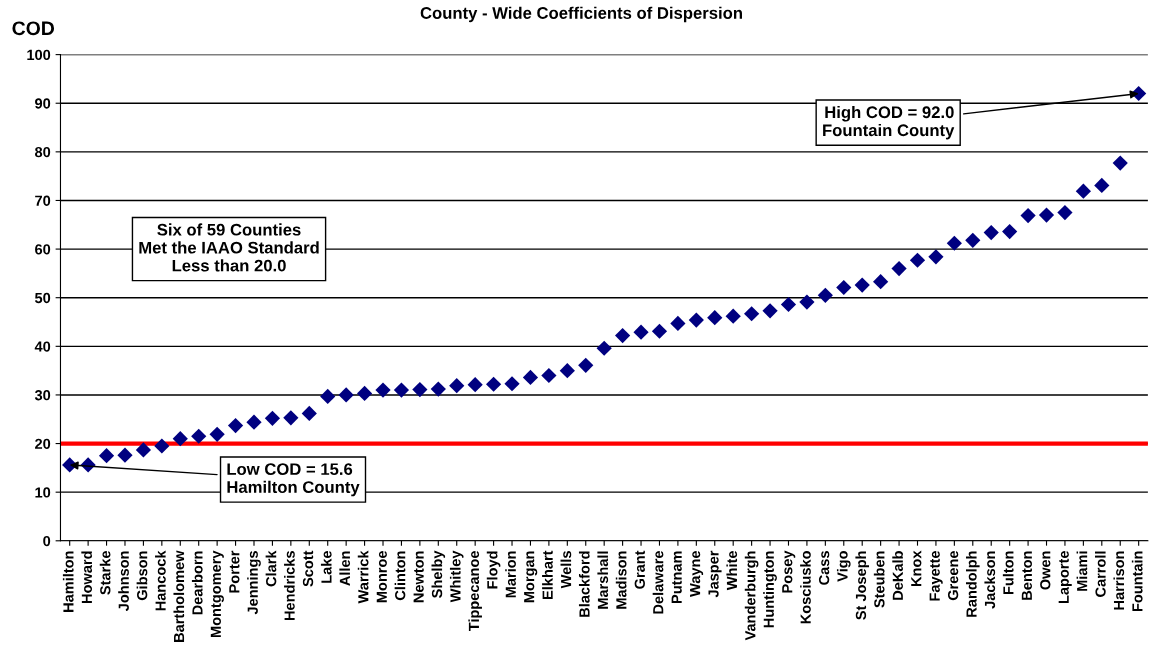 The image size is (1163, 666). Describe the element at coordinates (953, 576) in the screenshot. I see `x-tick-label: Greene` at that location.